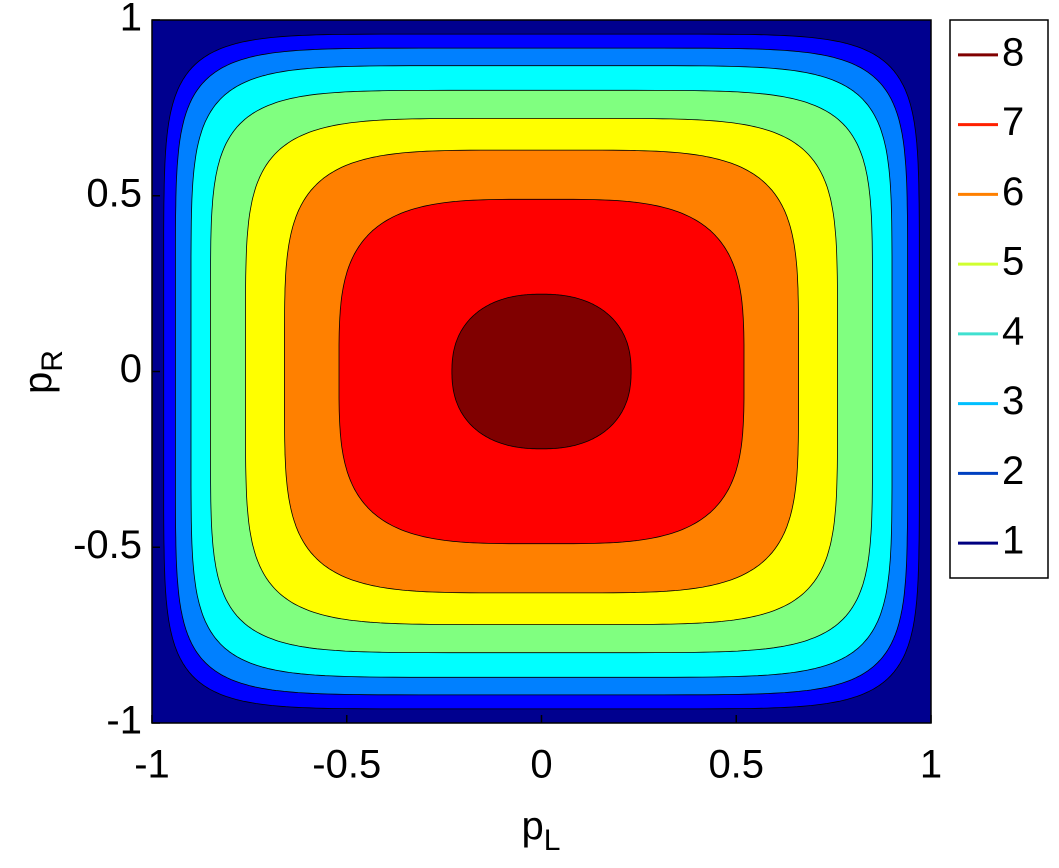 The width and height of the screenshot is (1059, 868). What do you see at coordinates (107, 545) in the screenshot?
I see `y-tick-label: -0.5` at bounding box center [107, 545].